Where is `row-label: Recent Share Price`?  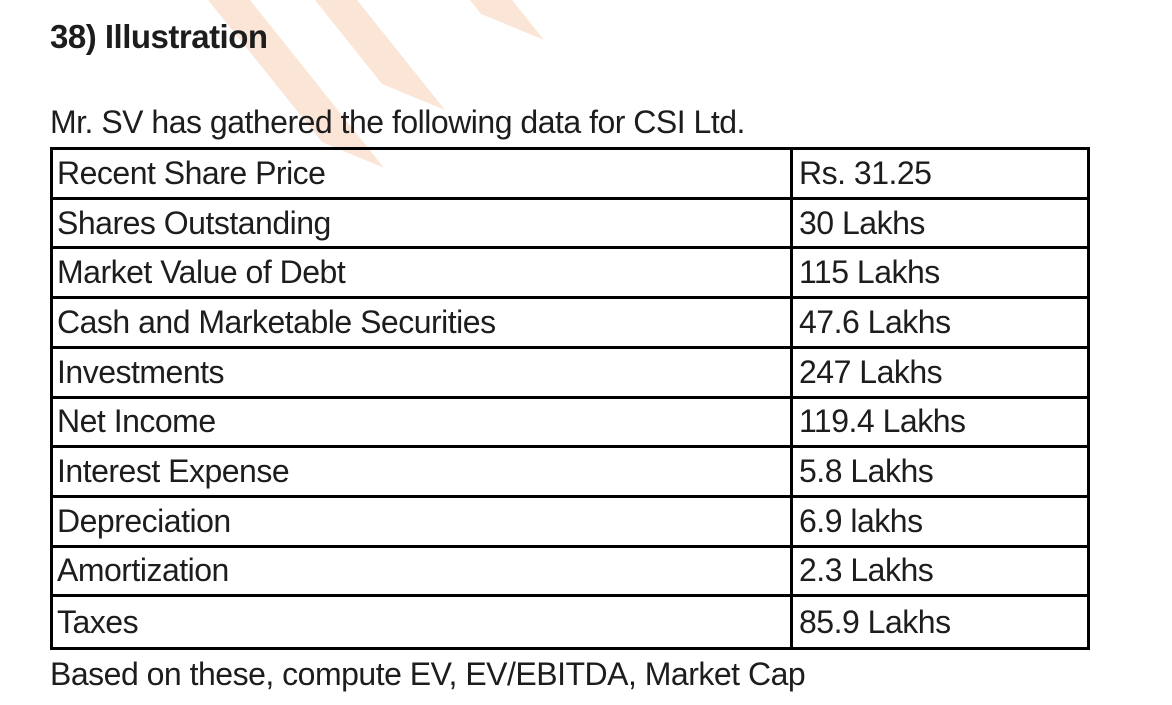 row-label: Recent Share Price is located at coordinates (423, 175).